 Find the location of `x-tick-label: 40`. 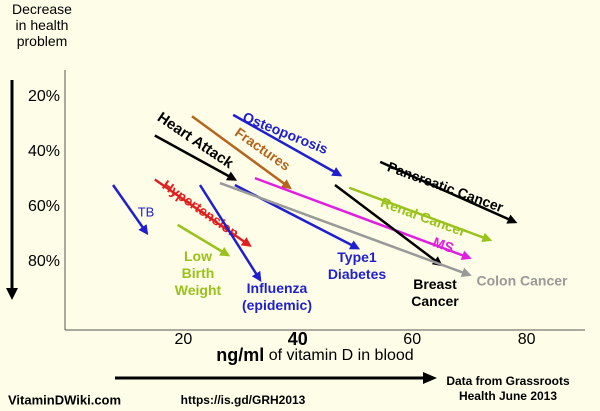

x-tick-label: 40 is located at coordinates (298, 339).